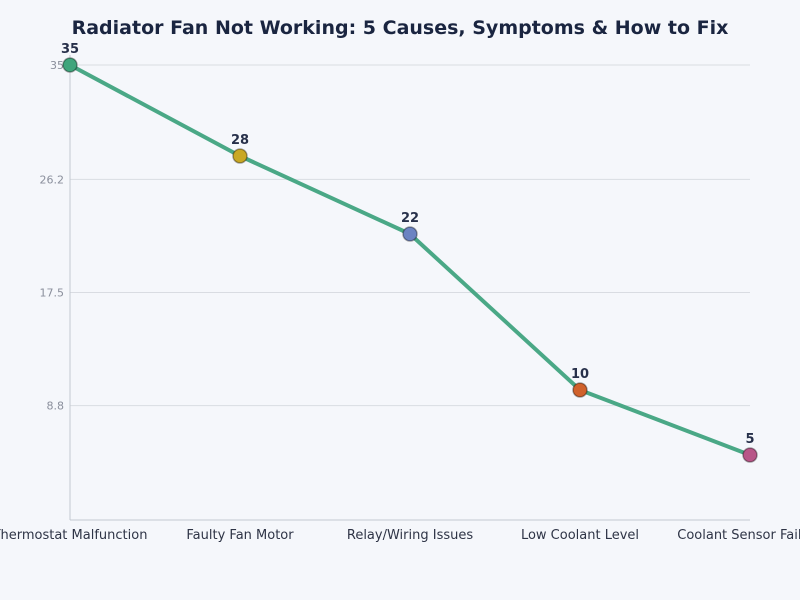 The width and height of the screenshot is (800, 600). Describe the element at coordinates (580, 535) in the screenshot. I see `x-tick-label: Low Coolant Level` at that location.